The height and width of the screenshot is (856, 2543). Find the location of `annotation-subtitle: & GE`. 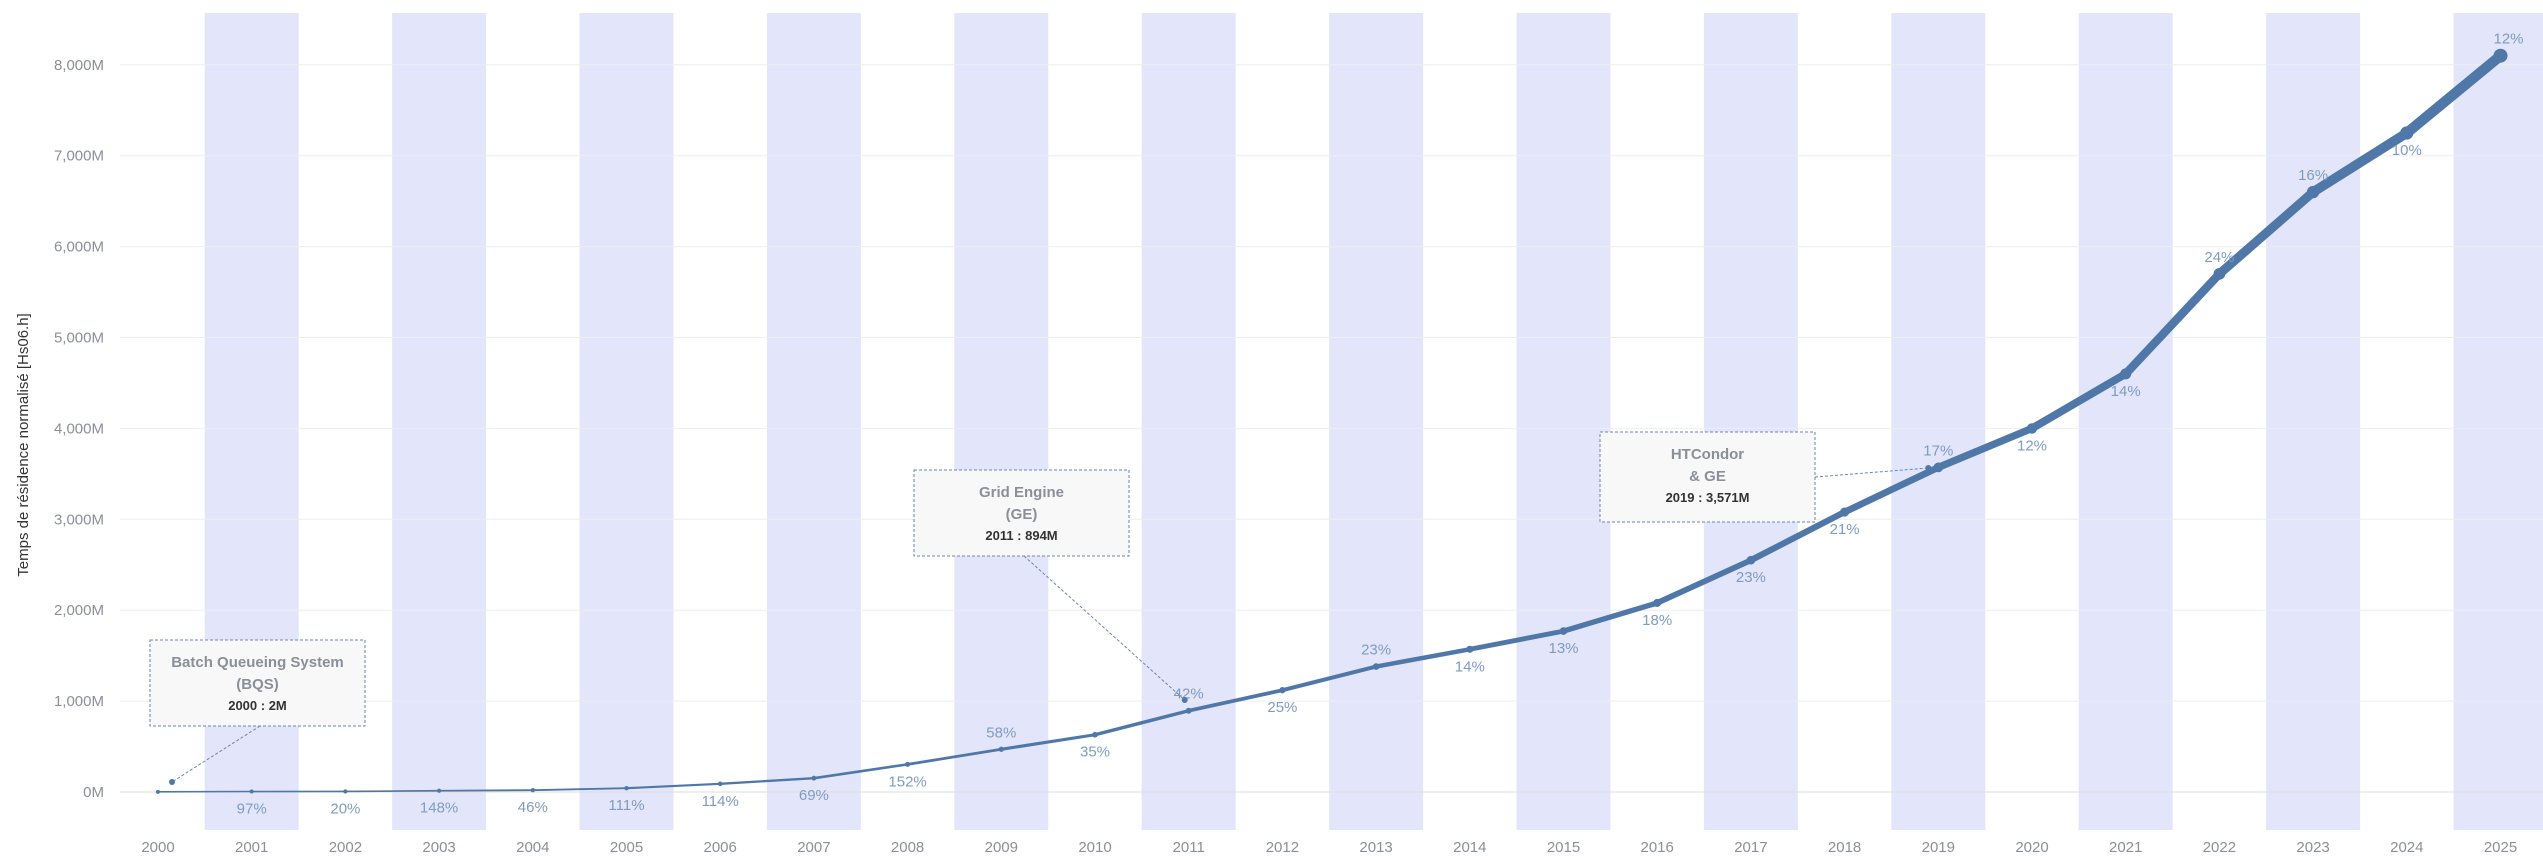

annotation-subtitle: & GE is located at coordinates (1707, 476).